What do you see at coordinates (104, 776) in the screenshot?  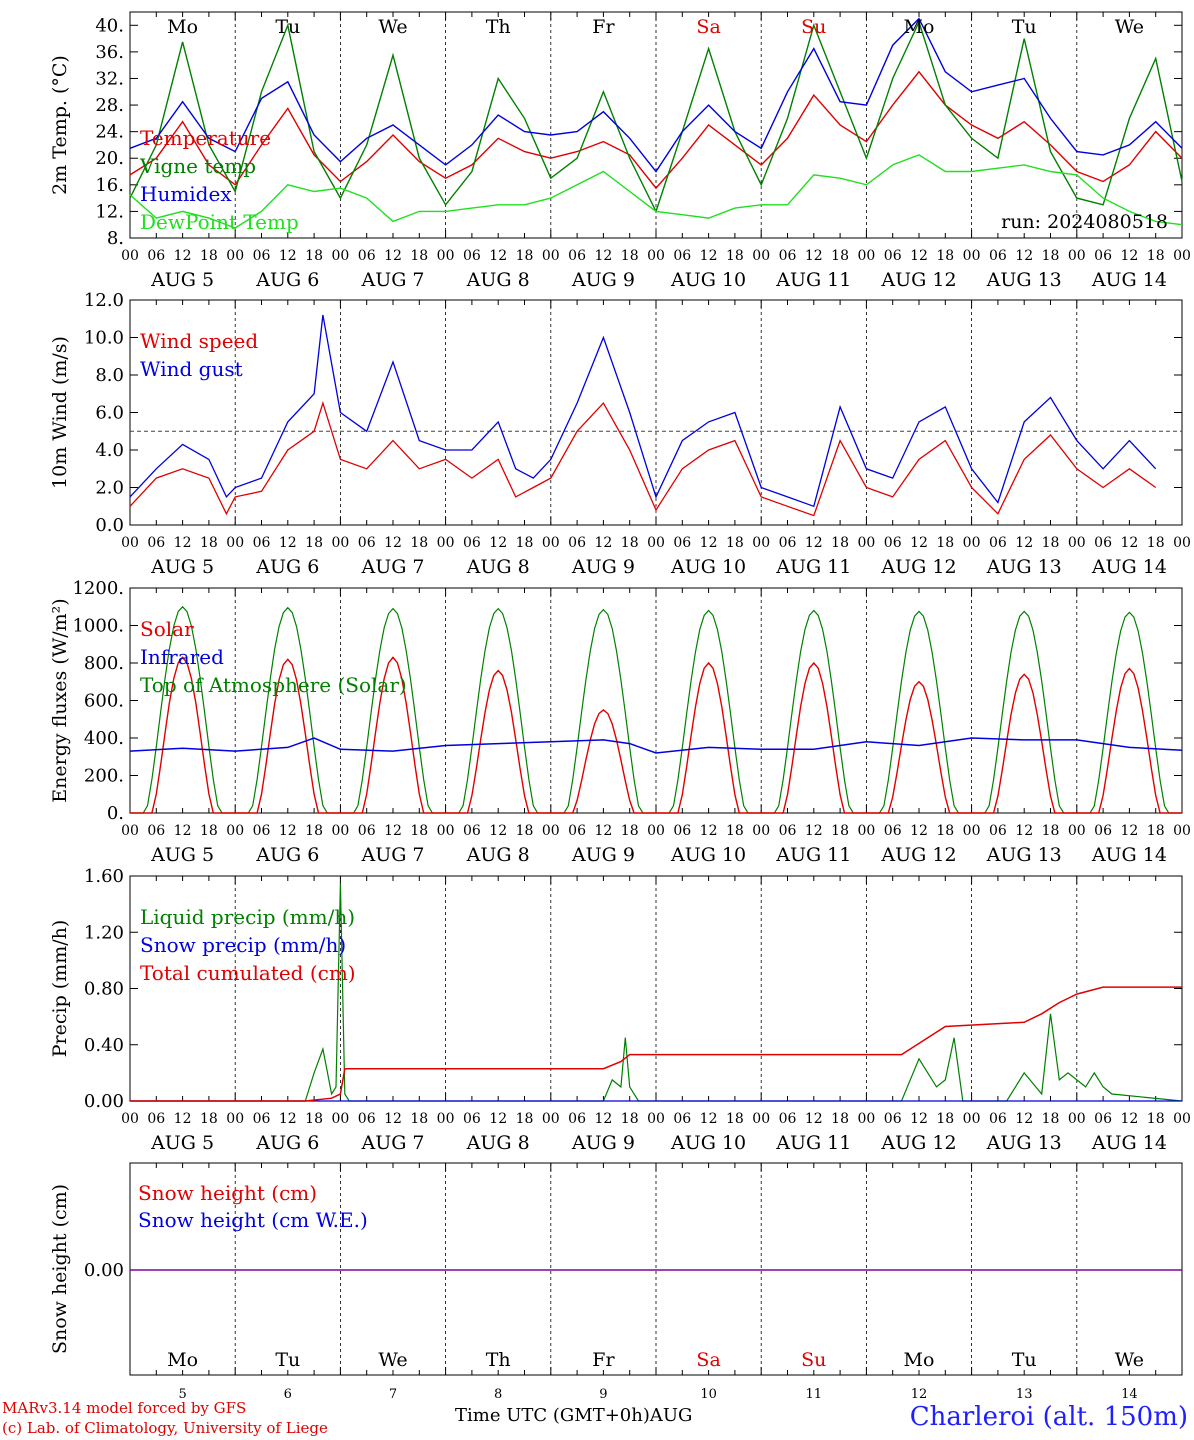 I see `y-tick-label: 200.` at bounding box center [104, 776].